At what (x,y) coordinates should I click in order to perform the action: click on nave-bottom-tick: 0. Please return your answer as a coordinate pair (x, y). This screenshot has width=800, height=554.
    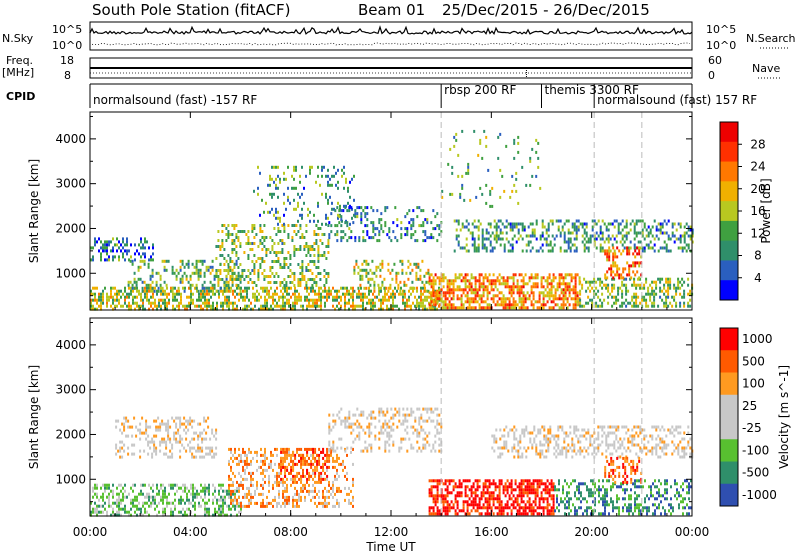
    Looking at the image, I should click on (711, 75).